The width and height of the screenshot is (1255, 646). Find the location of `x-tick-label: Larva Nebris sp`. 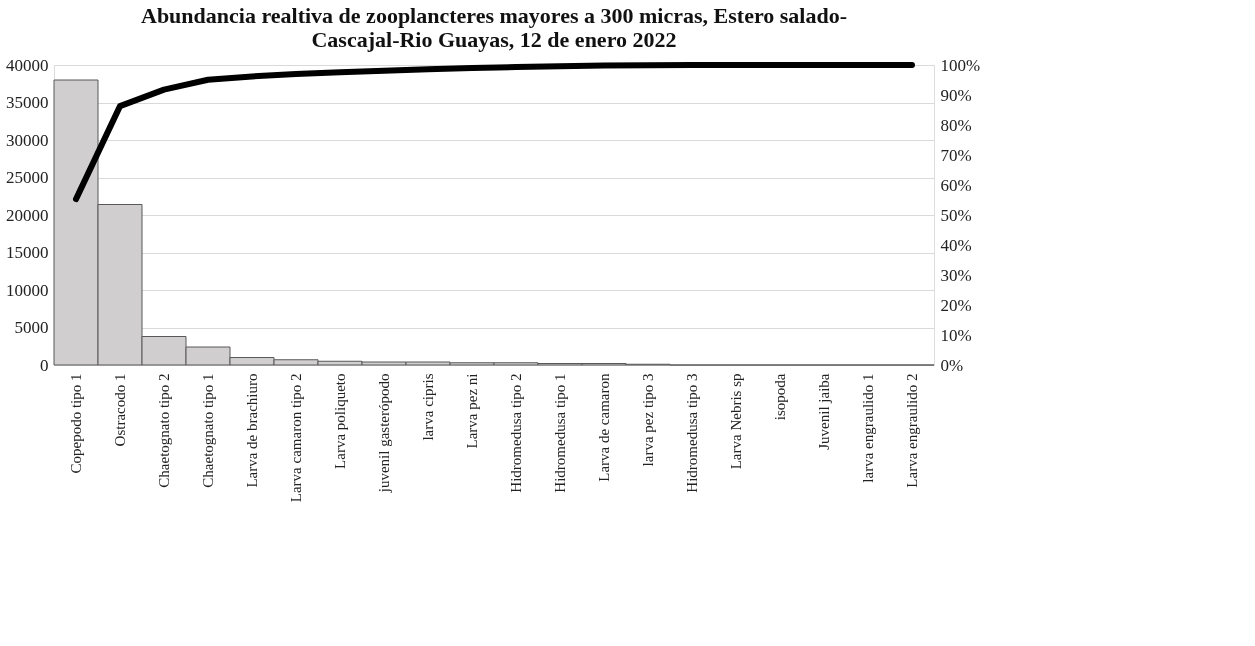

x-tick-label: Larva Nebris sp is located at coordinates (736, 421).